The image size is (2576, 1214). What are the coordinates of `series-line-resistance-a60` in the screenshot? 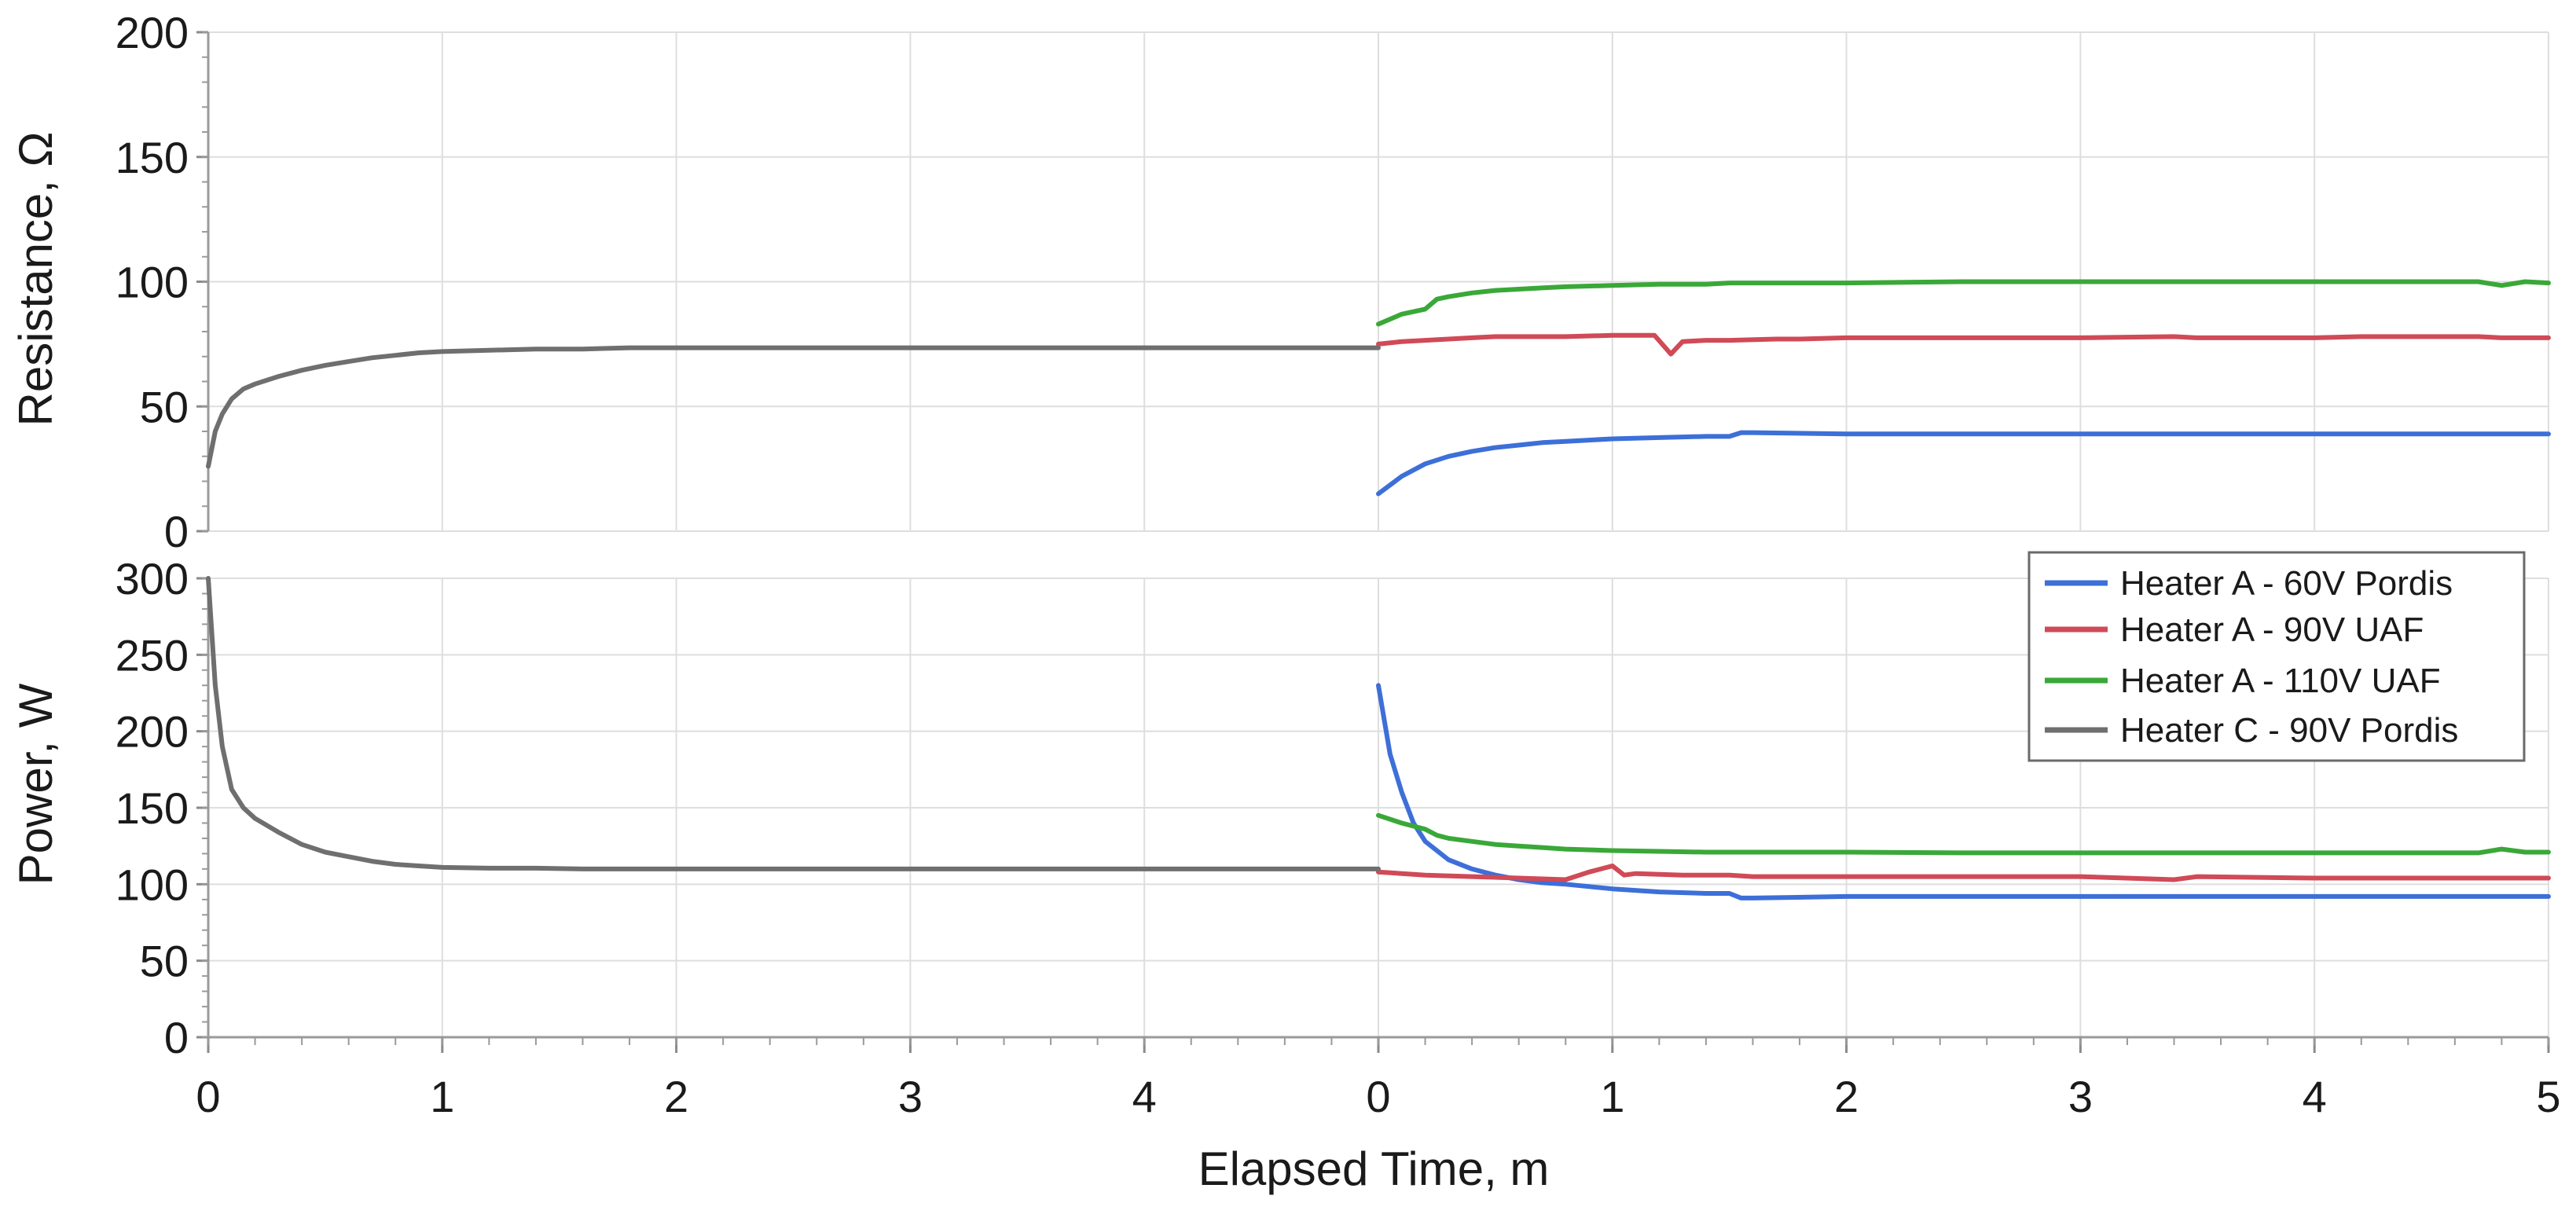 It's located at (1963, 463).